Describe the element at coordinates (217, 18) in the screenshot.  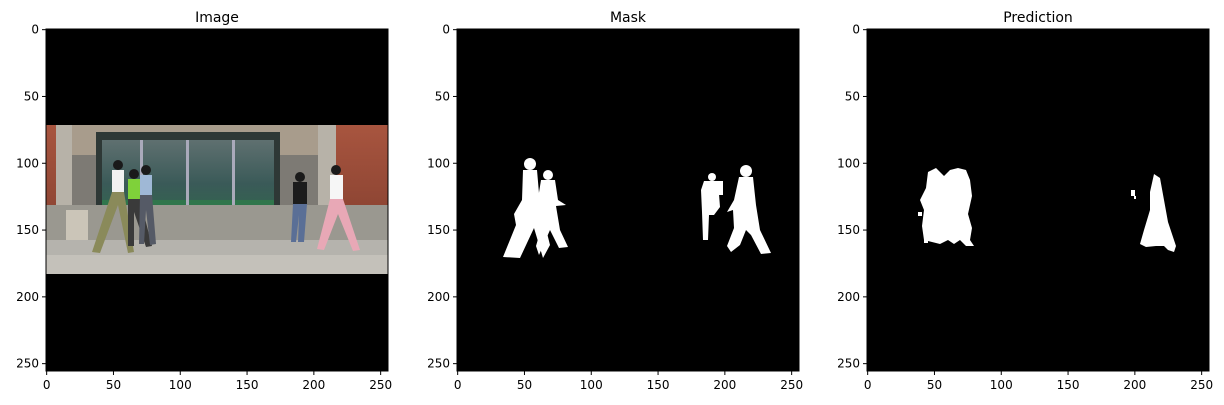
I see `panel-title: Image` at that location.